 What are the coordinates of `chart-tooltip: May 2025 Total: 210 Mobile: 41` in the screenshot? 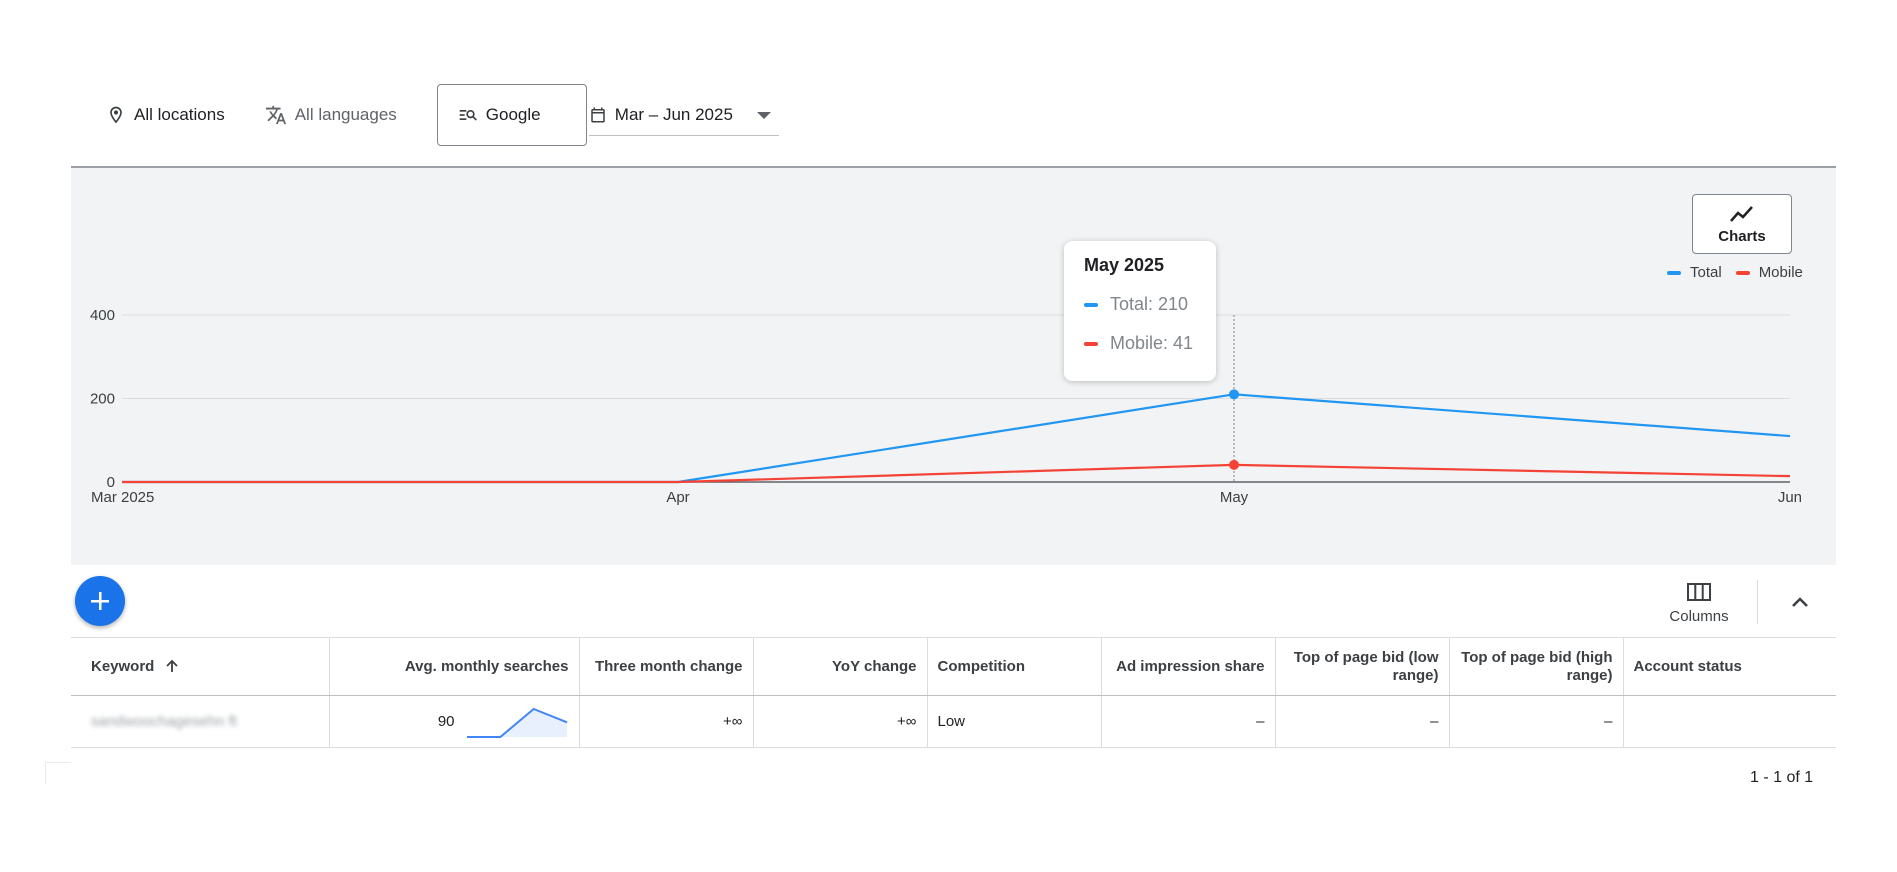 It's located at (1140, 311).